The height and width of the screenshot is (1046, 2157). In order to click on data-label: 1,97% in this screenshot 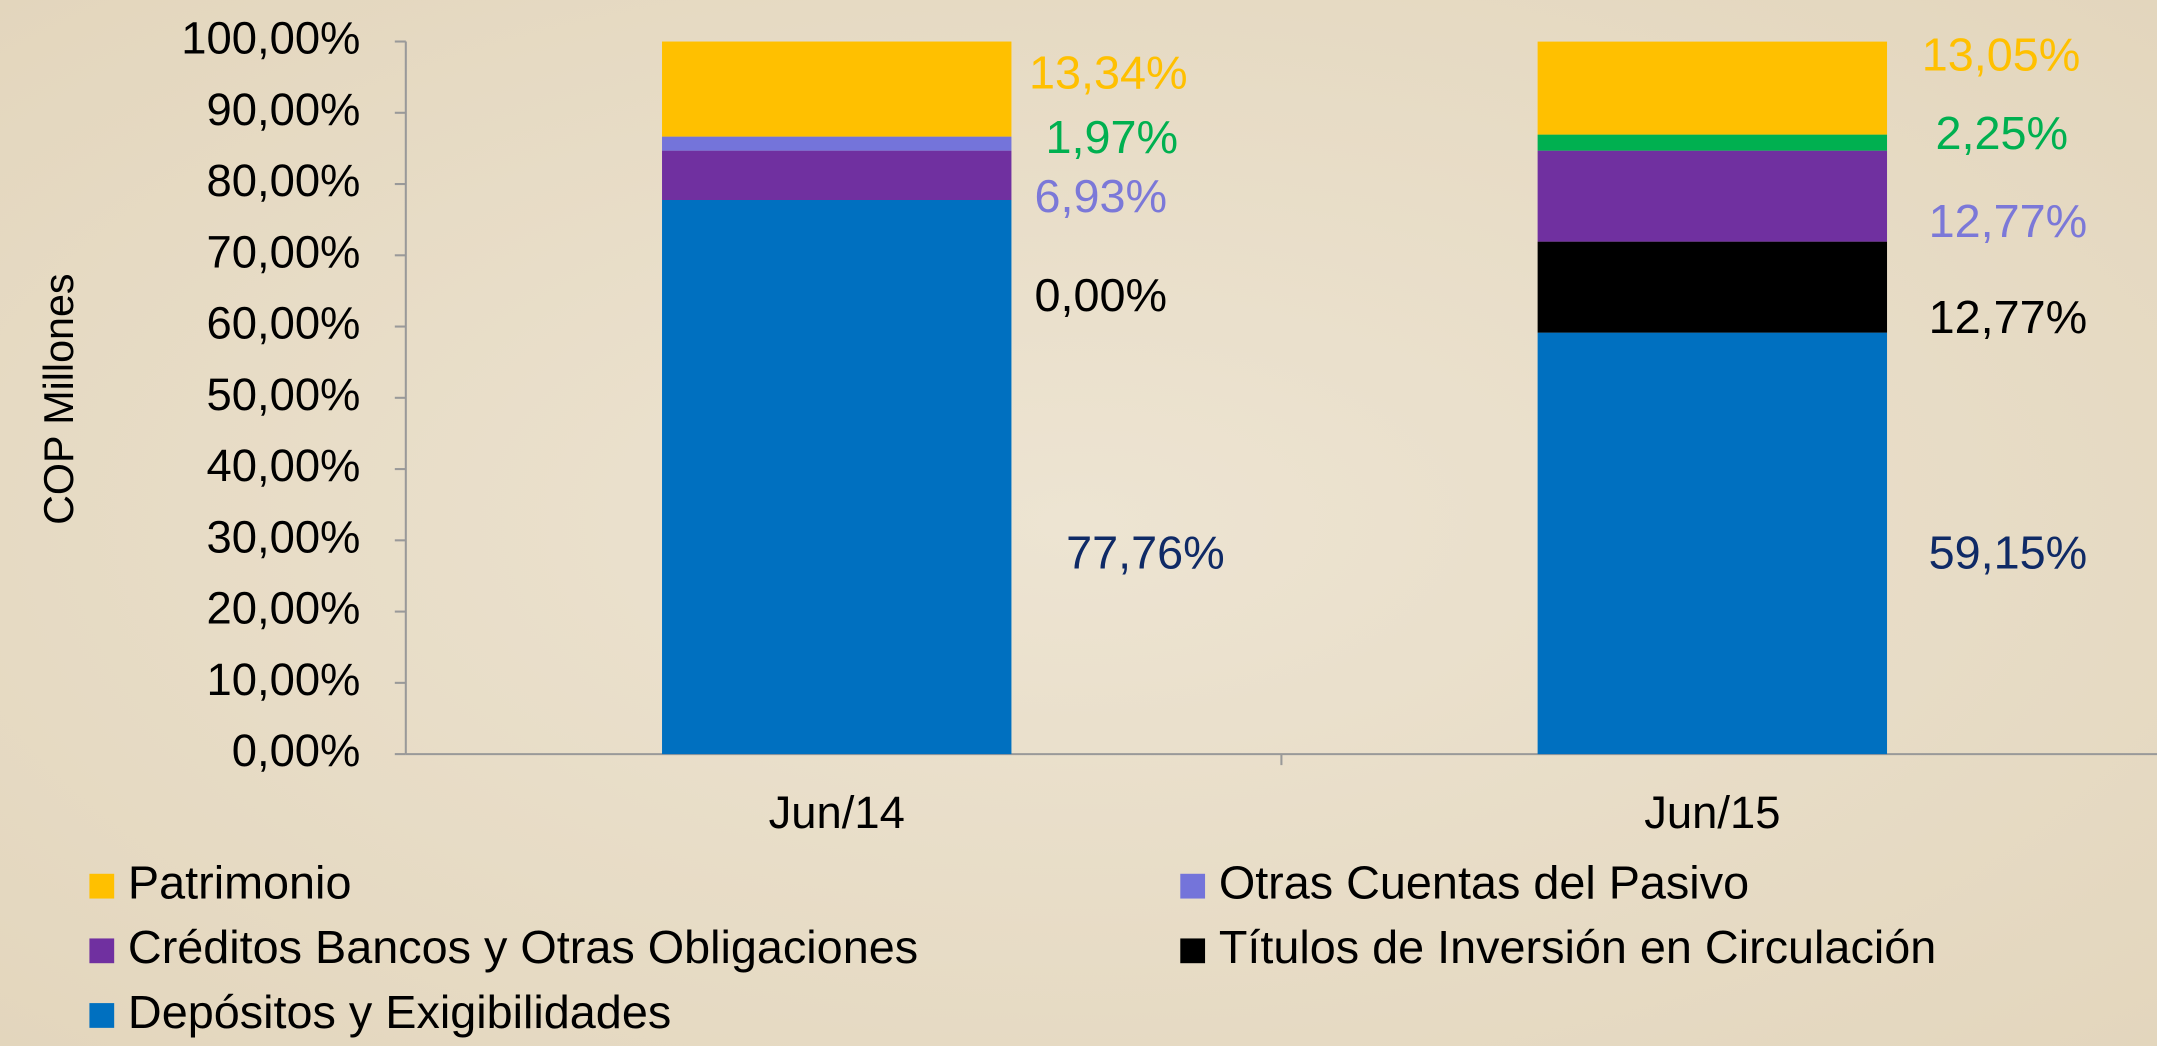, I will do `click(1111, 137)`.